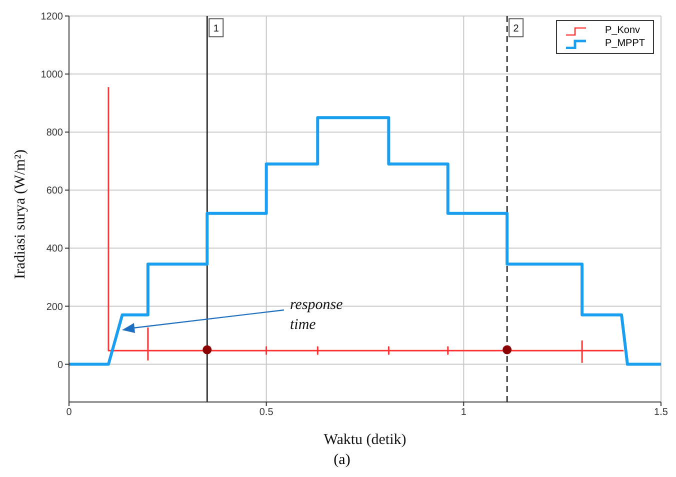 This screenshot has width=676, height=477. What do you see at coordinates (216, 29) in the screenshot?
I see `annotation: 1` at bounding box center [216, 29].